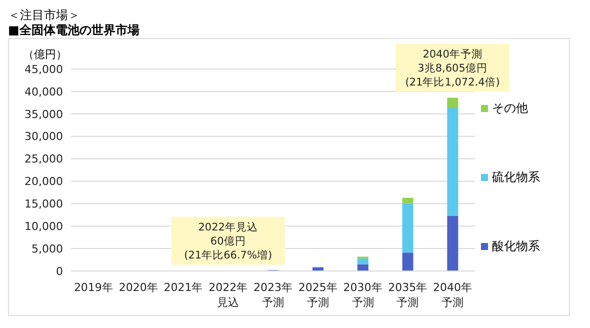 This screenshot has width=590, height=328. I want to click on x-tick-label: 2022年見込, so click(228, 295).